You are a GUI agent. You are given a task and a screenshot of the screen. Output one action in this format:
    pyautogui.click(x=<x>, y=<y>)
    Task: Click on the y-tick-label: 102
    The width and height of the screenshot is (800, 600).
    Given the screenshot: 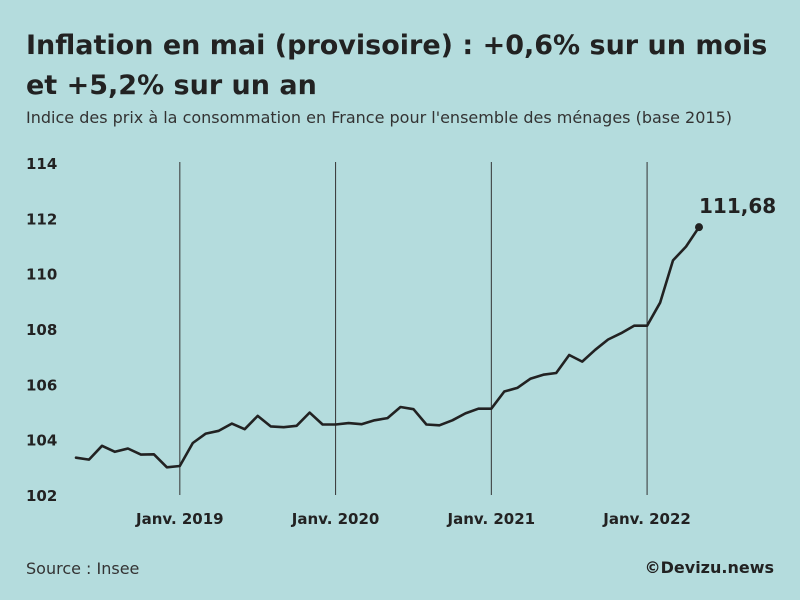 What is the action you would take?
    pyautogui.click(x=41, y=496)
    